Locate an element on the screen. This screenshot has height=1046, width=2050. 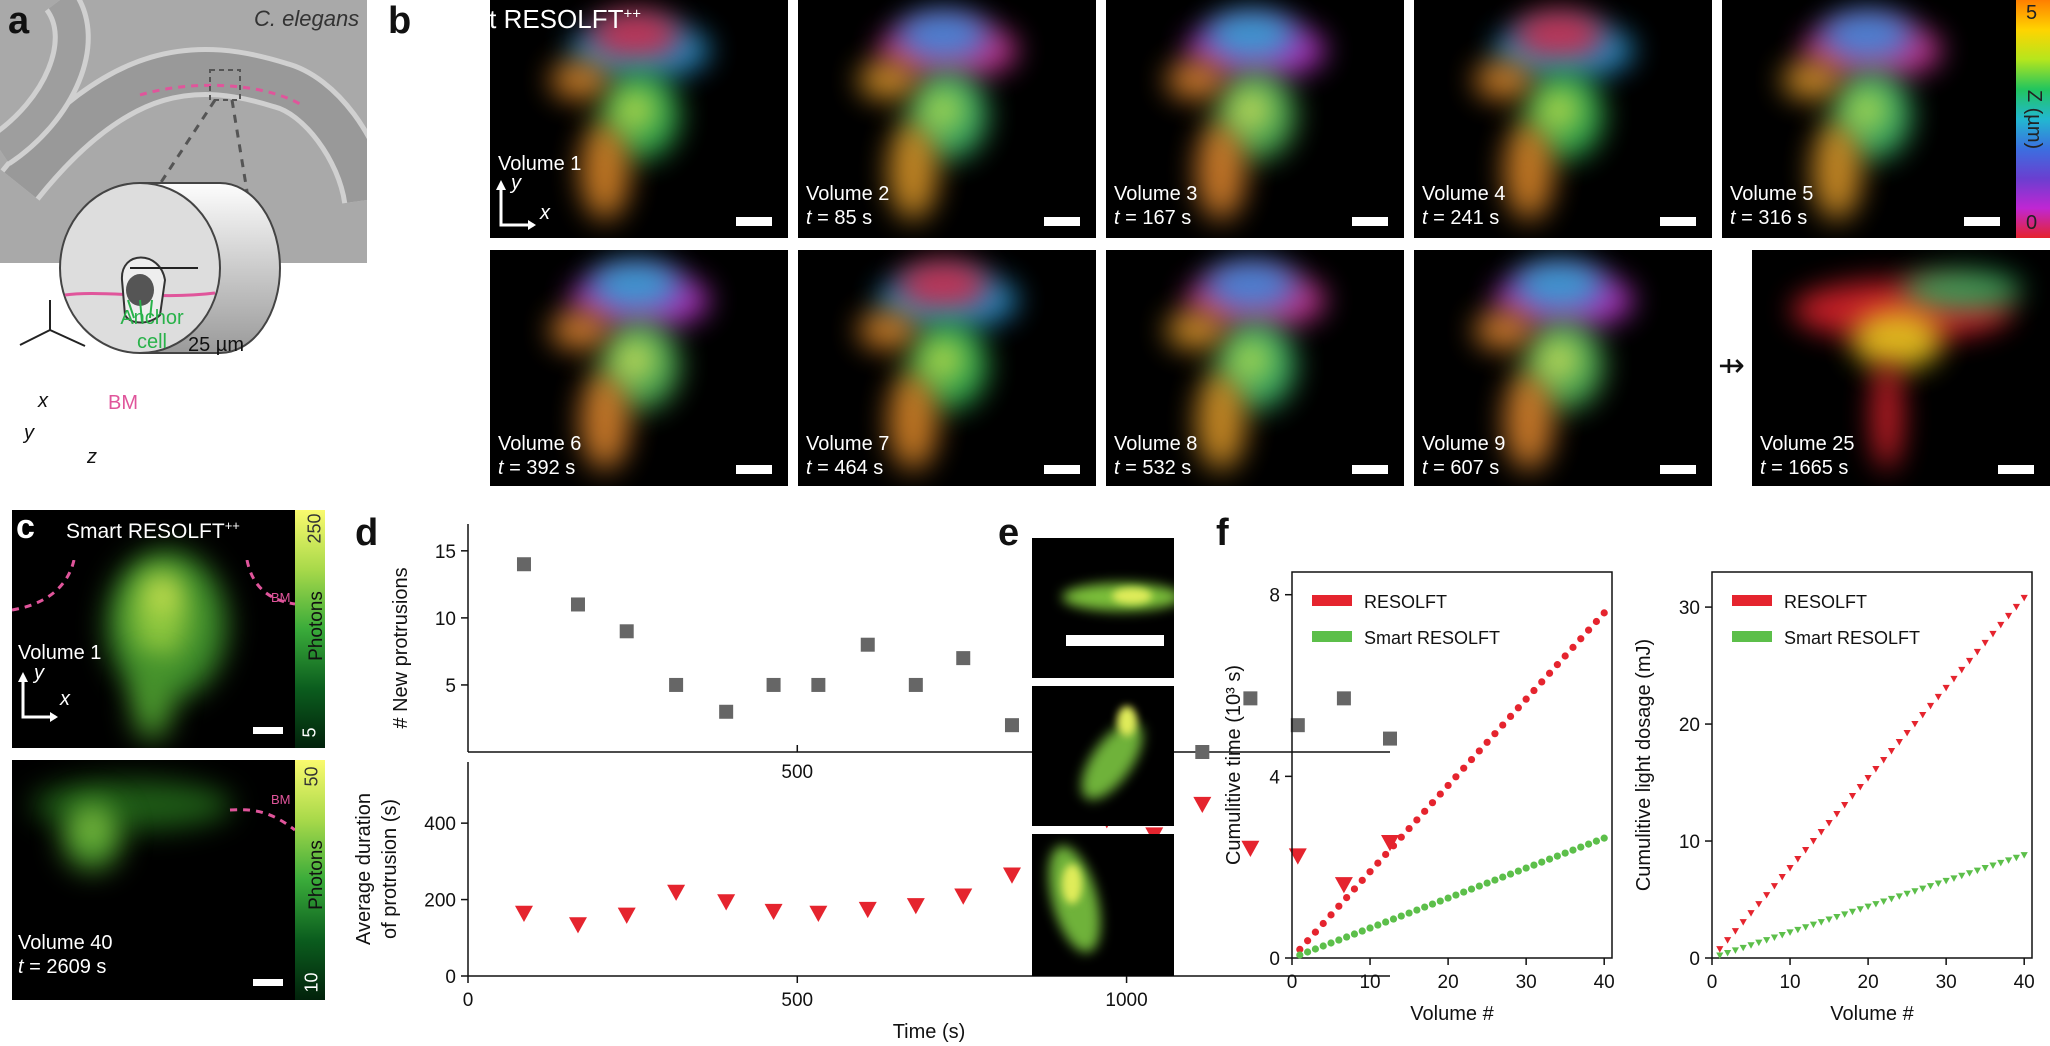
f-dose-legend-swatch is located at coordinates (1752, 600).